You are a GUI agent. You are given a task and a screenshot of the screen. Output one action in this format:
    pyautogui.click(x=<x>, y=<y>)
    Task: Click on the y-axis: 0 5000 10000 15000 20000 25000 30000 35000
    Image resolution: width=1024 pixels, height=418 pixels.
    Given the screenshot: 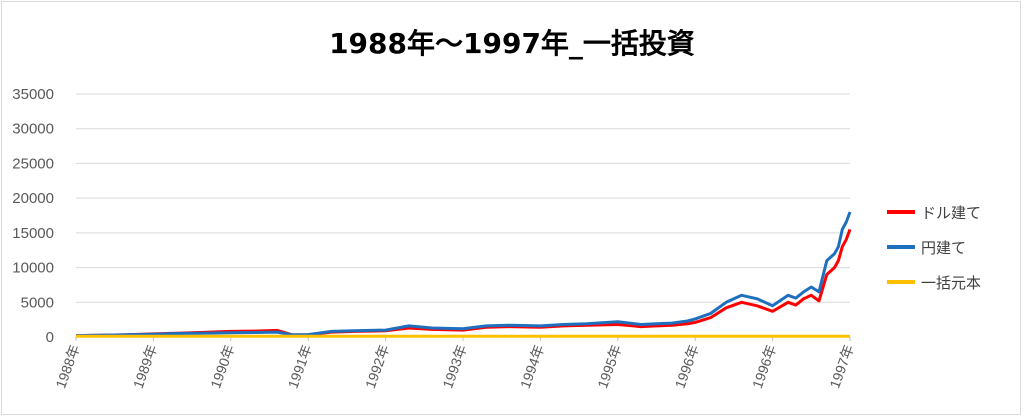 What is the action you would take?
    pyautogui.click(x=33, y=216)
    